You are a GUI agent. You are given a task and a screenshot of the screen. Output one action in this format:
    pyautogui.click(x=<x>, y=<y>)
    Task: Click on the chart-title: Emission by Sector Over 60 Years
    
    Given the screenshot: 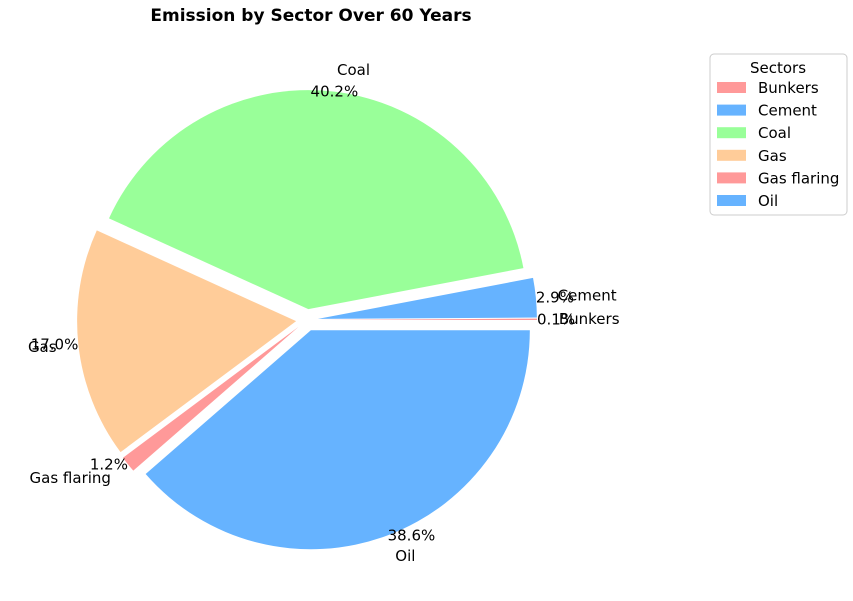 What is the action you would take?
    pyautogui.click(x=310, y=16)
    